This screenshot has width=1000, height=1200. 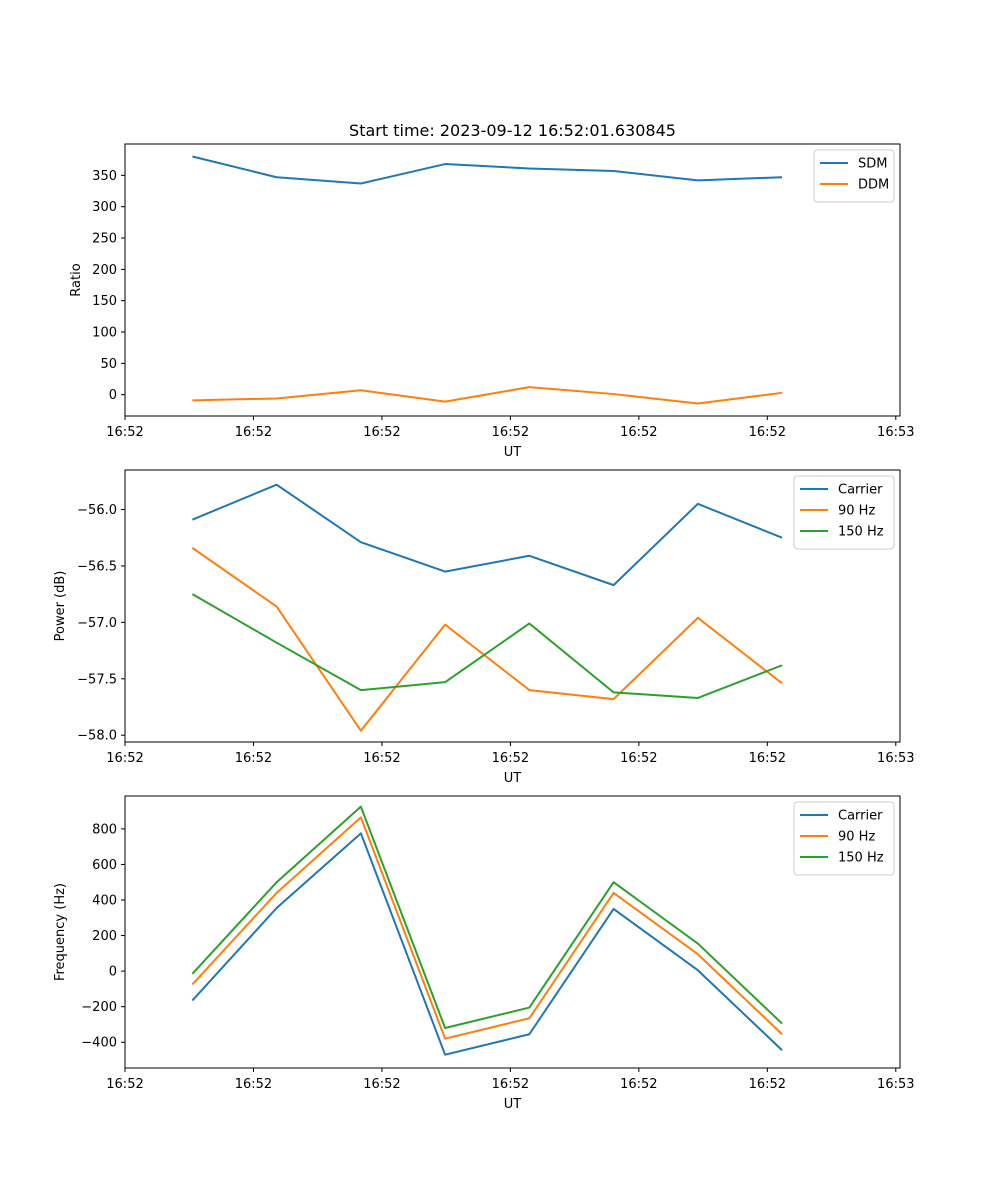 I want to click on frequency-y-tick-label: 0, so click(x=113, y=972).